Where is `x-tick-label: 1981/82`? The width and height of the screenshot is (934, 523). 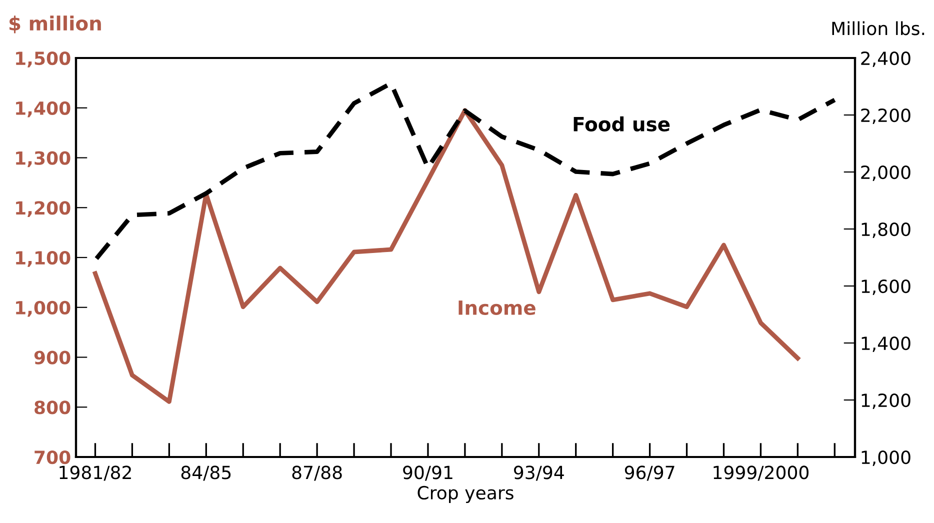 x-tick-label: 1981/82 is located at coordinates (95, 473).